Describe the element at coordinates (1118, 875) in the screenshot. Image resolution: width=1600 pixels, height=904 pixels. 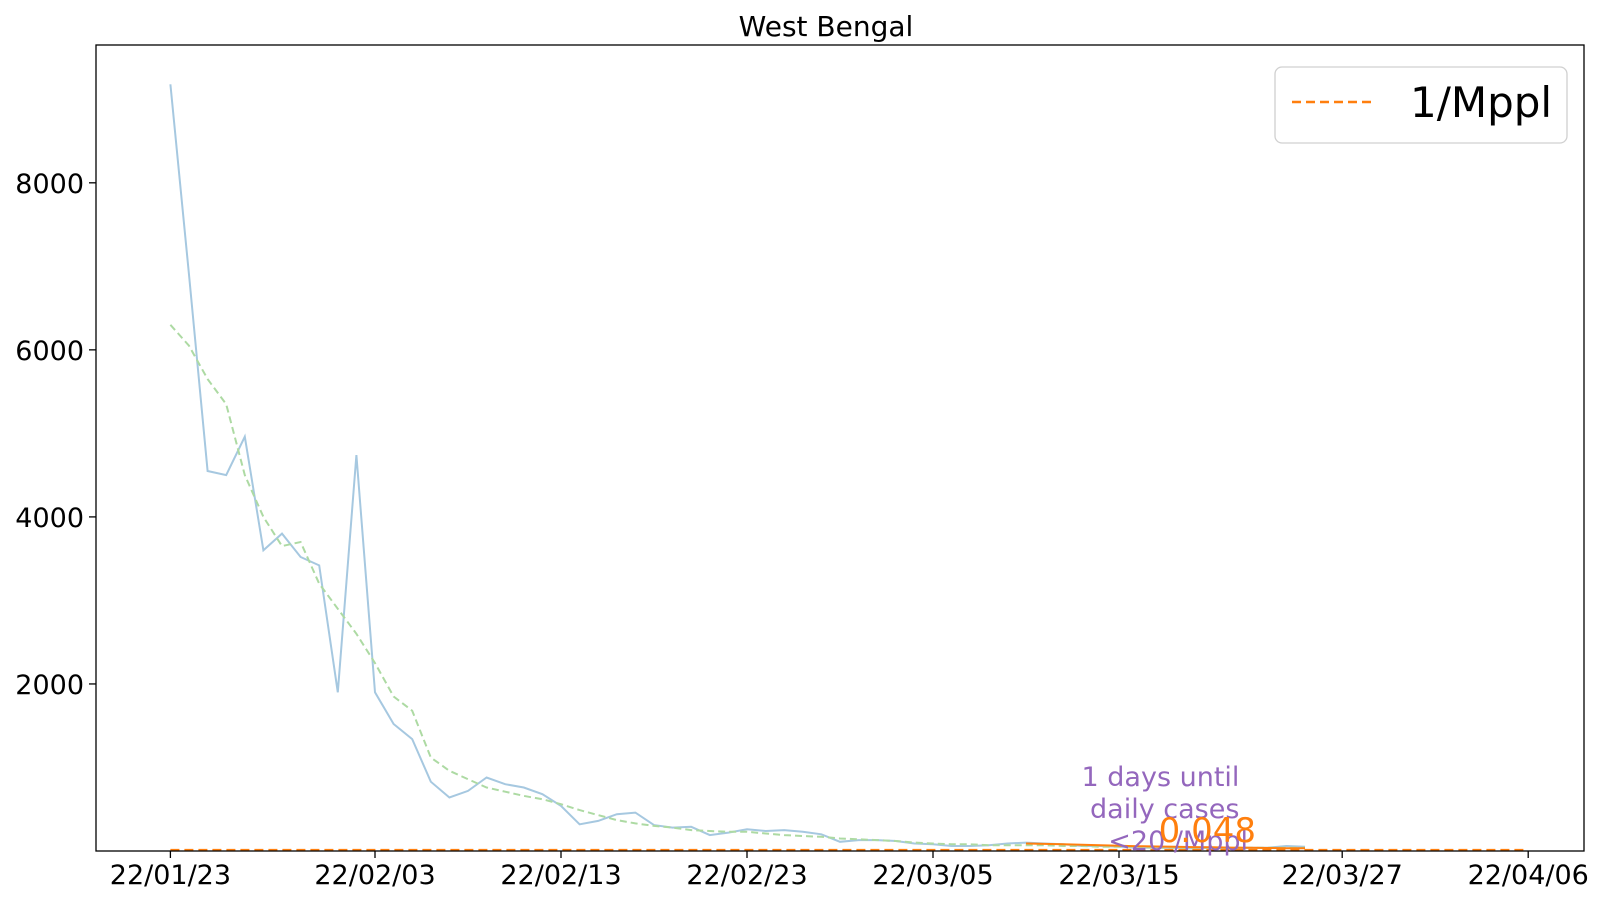
I see `x-tick-label: 22/03/15` at that location.